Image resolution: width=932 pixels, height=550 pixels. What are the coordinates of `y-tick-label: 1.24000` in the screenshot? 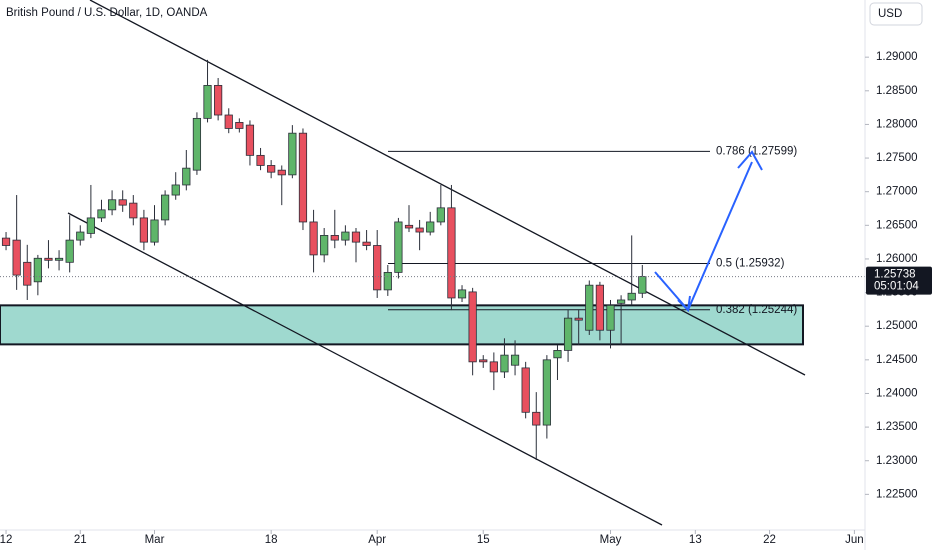 It's located at (897, 393).